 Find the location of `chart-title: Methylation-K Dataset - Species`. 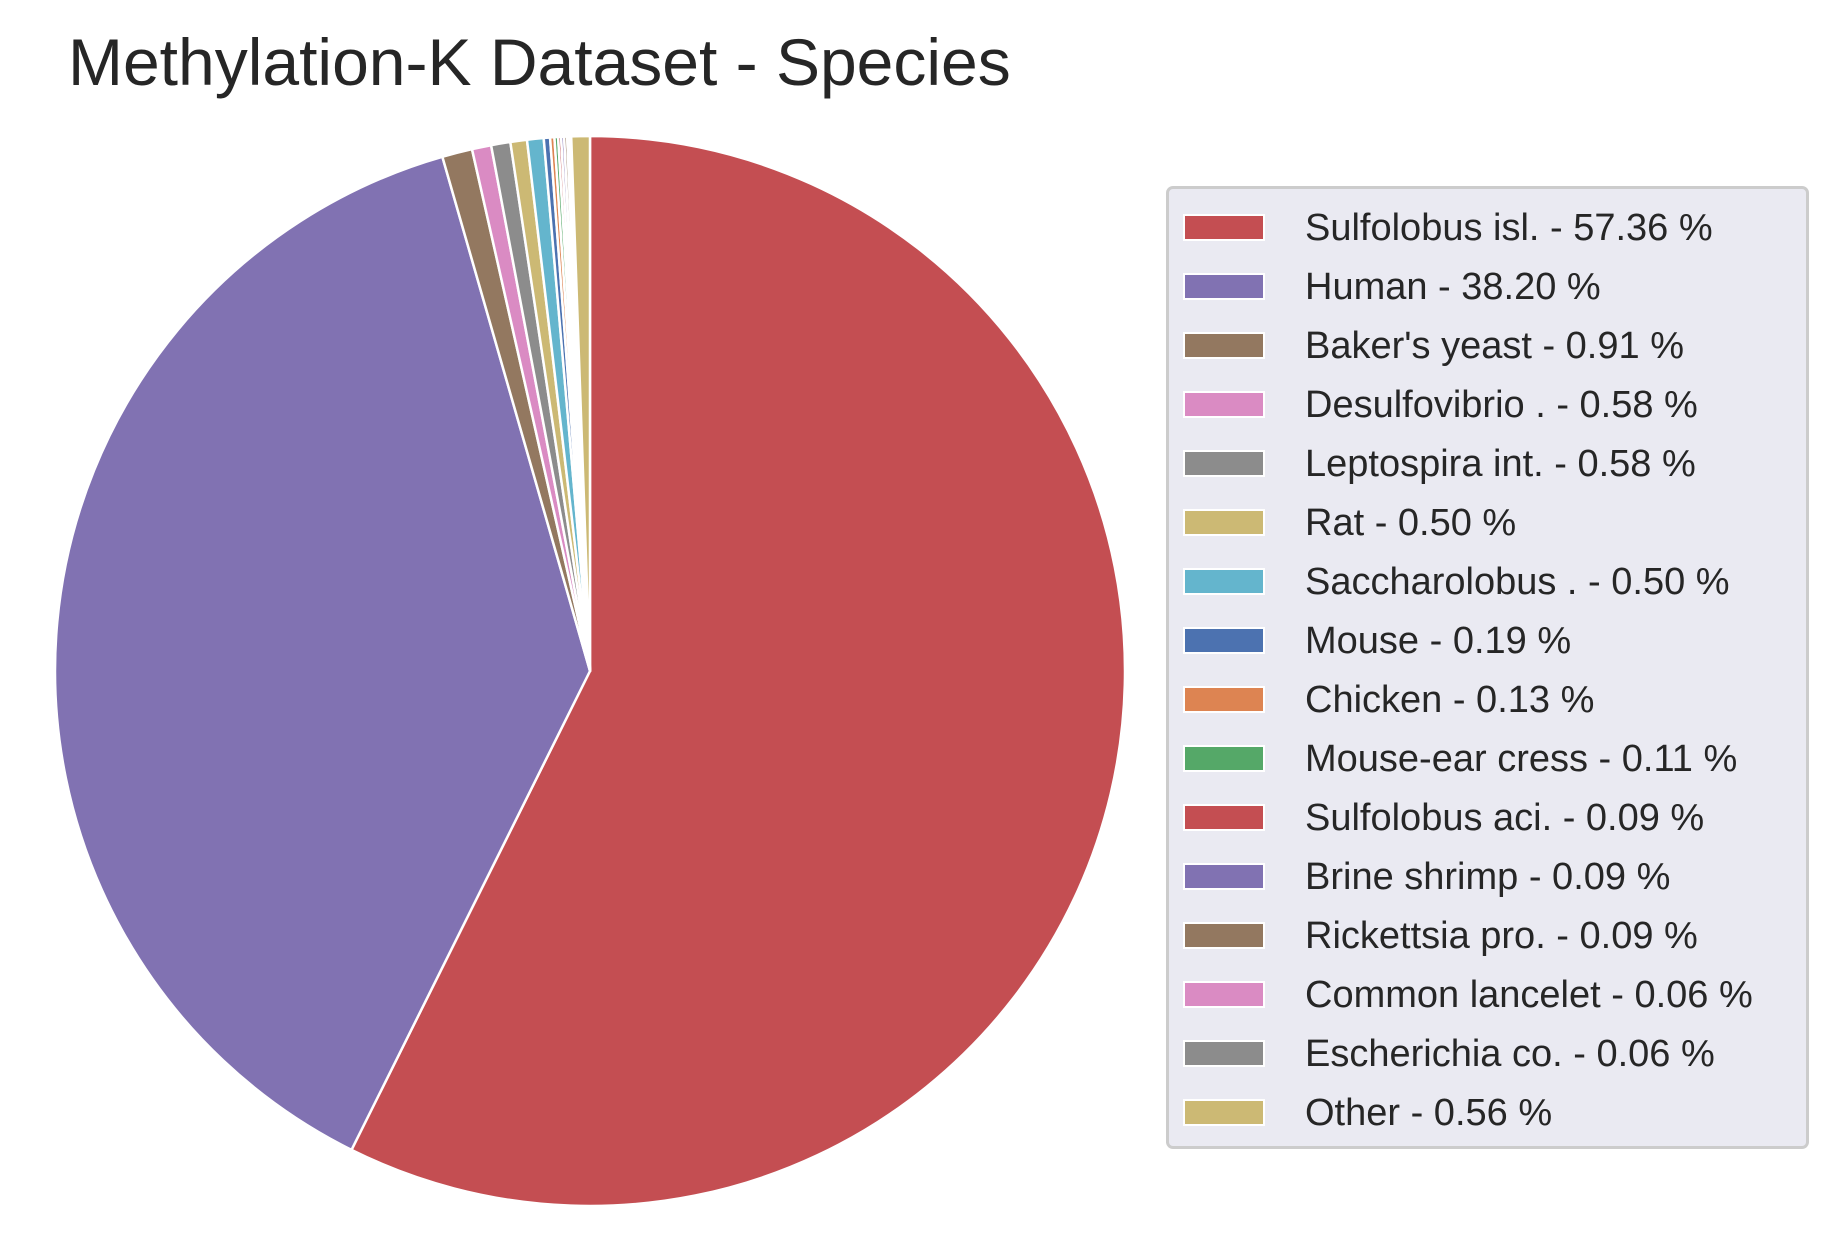

chart-title: Methylation-K Dataset - Species is located at coordinates (539, 62).